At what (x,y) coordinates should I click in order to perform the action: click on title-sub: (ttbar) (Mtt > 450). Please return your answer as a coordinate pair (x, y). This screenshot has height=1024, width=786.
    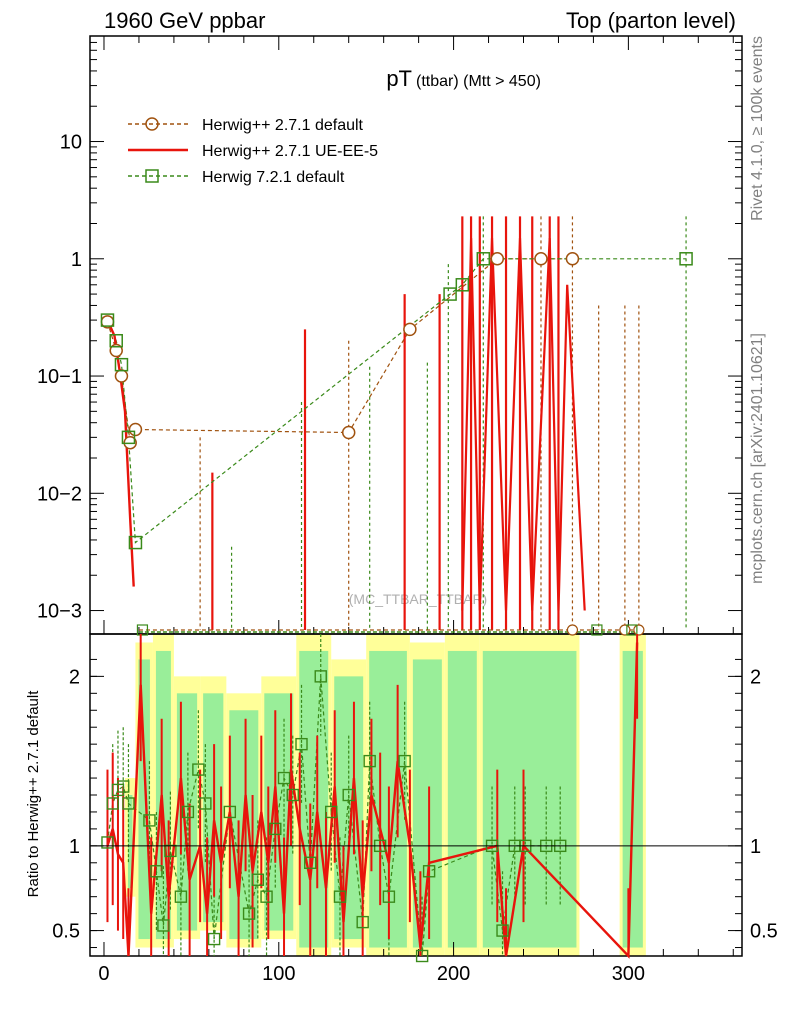
    Looking at the image, I should click on (478, 81).